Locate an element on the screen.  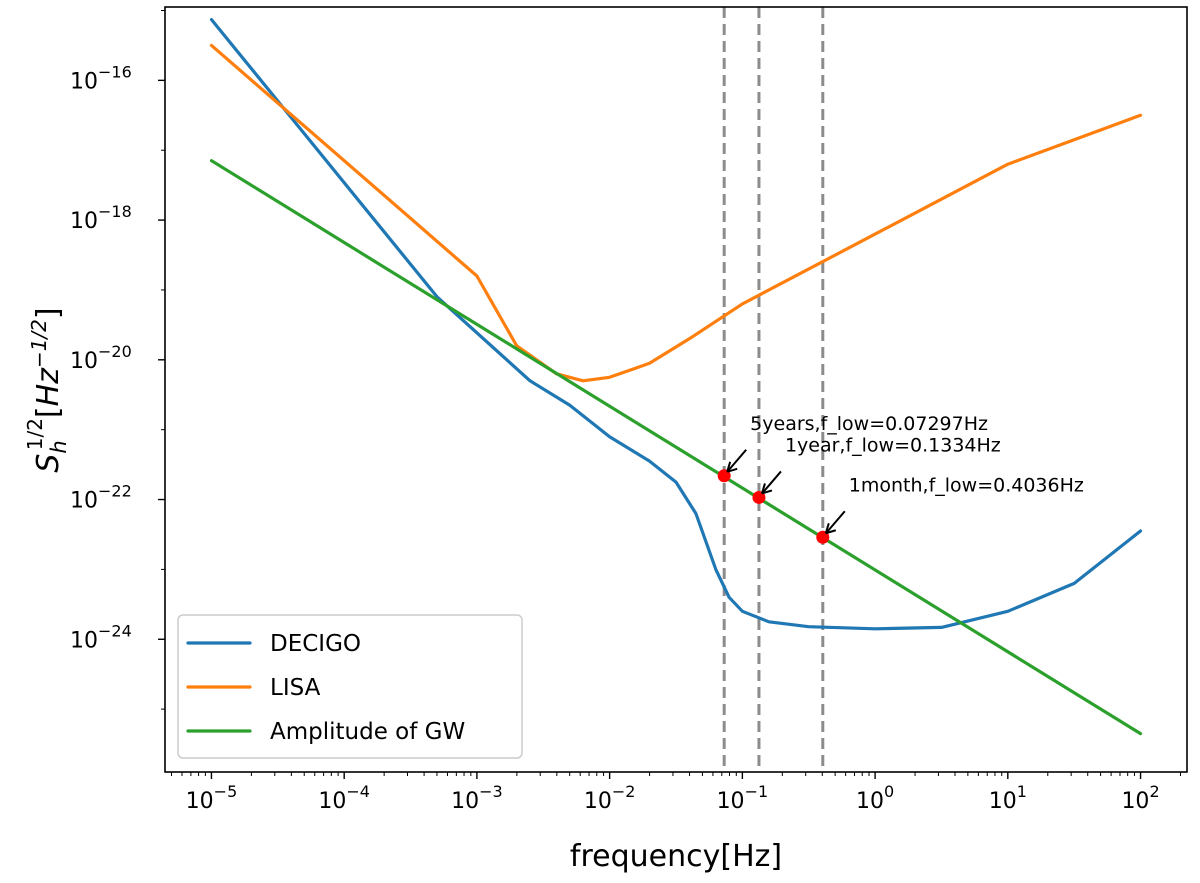
x-tick-base-6: 10 is located at coordinates (1003, 801).